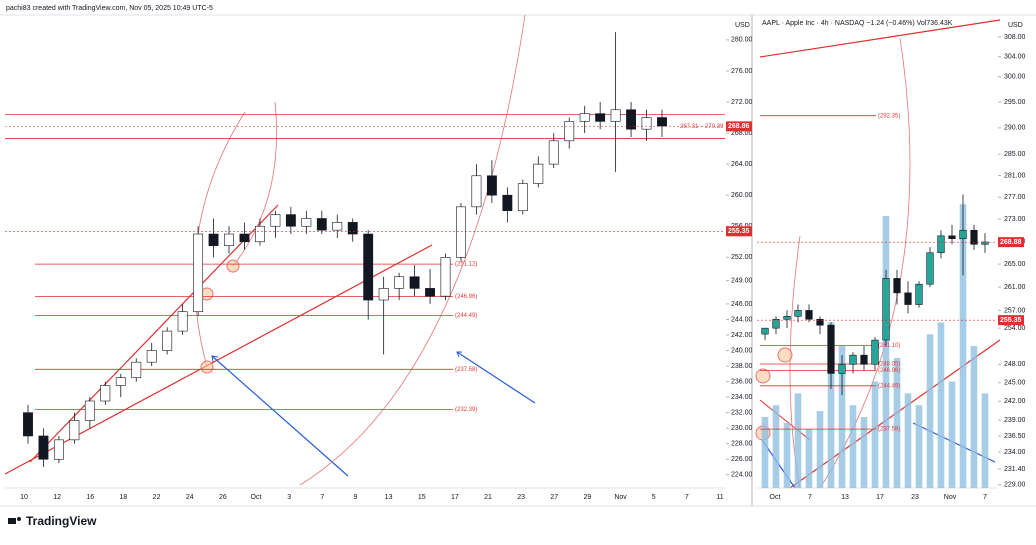 This screenshot has height=545, width=1036. What do you see at coordinates (124, 497) in the screenshot?
I see `x-tick-label: 18` at bounding box center [124, 497].